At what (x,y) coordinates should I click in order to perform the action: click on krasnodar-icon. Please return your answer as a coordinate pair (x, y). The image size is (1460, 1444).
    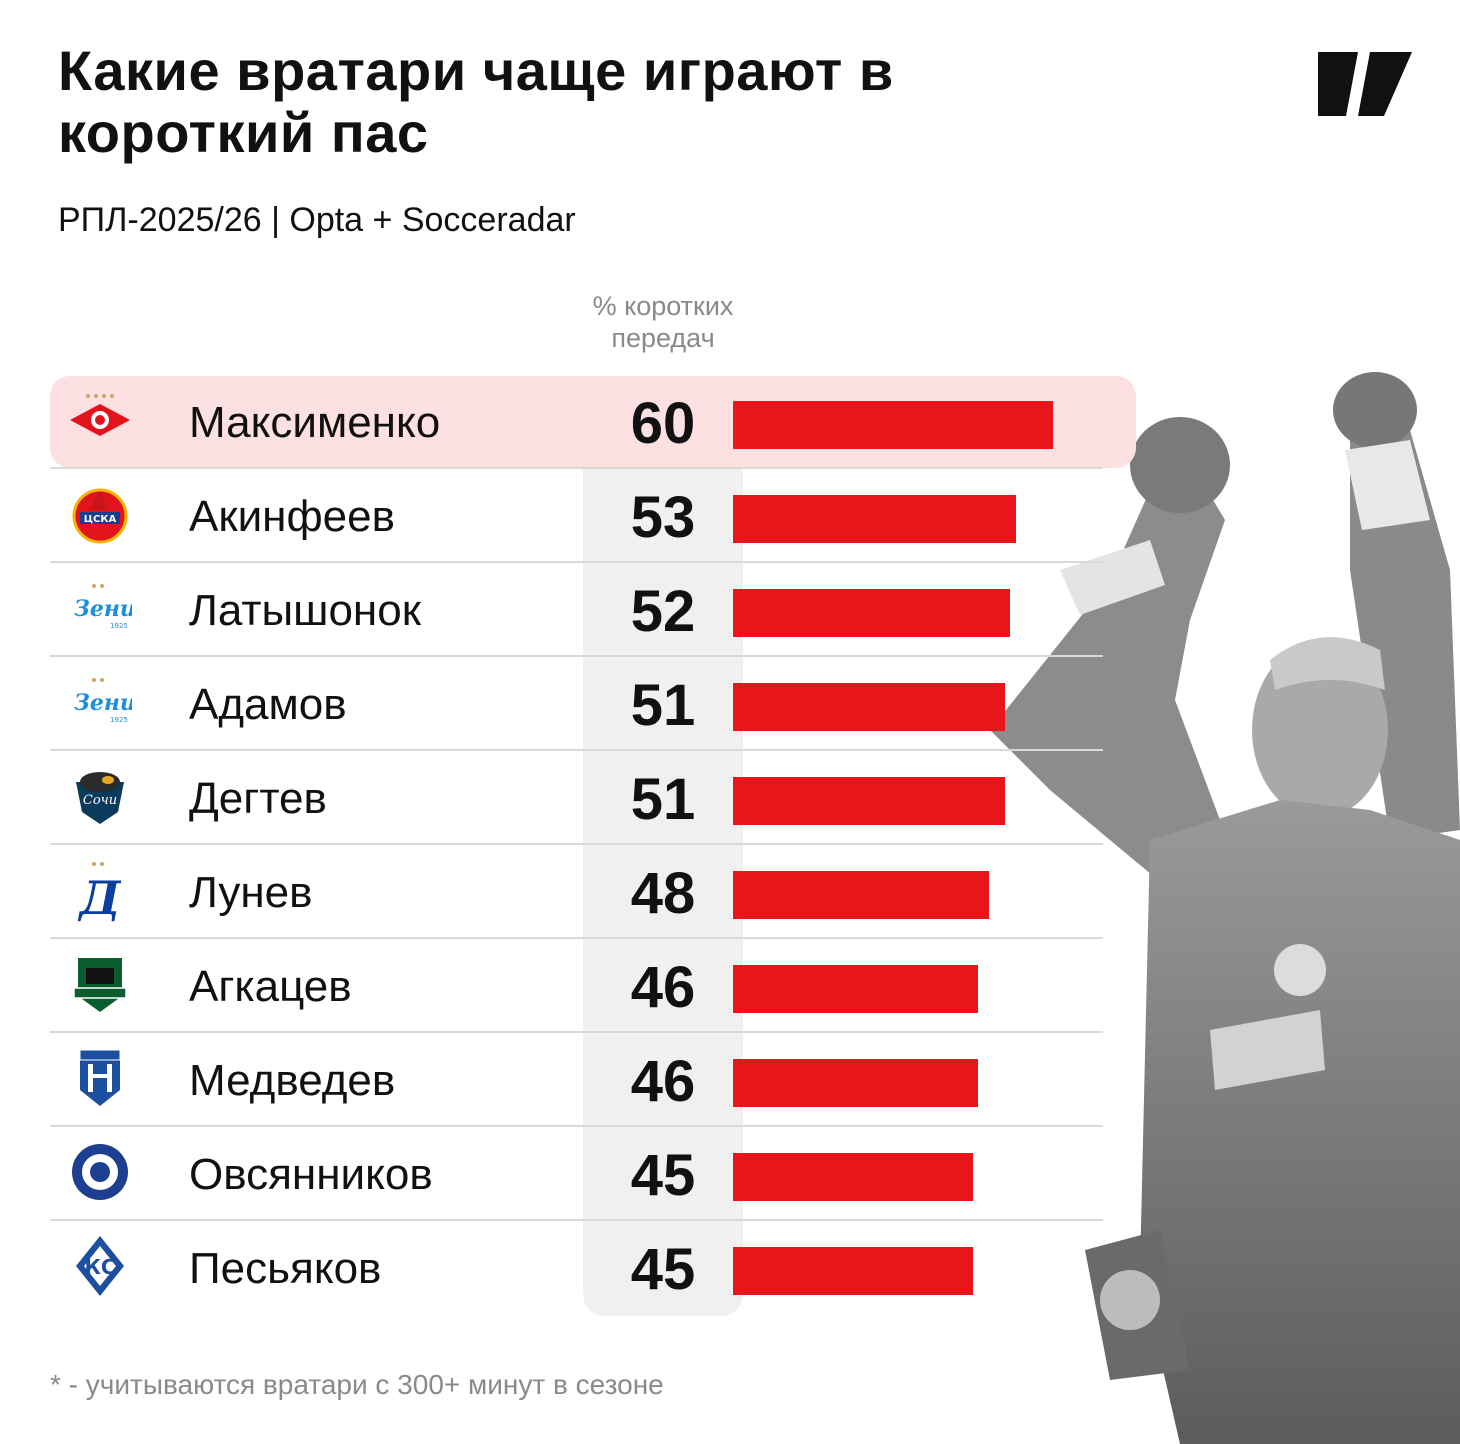
    Looking at the image, I should click on (100, 984).